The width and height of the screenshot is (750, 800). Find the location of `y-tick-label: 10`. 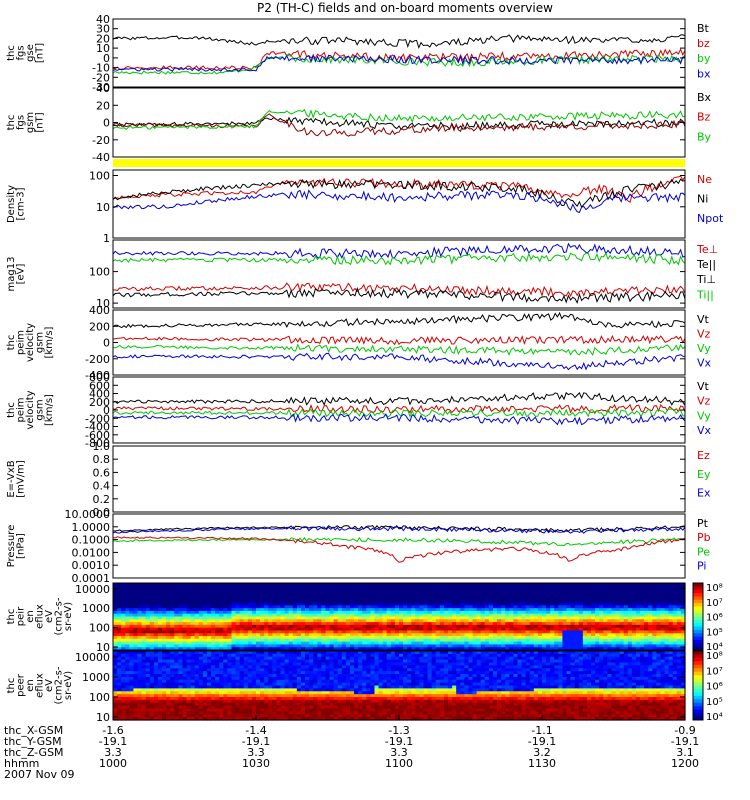

y-tick-label: 10 is located at coordinates (103, 207).